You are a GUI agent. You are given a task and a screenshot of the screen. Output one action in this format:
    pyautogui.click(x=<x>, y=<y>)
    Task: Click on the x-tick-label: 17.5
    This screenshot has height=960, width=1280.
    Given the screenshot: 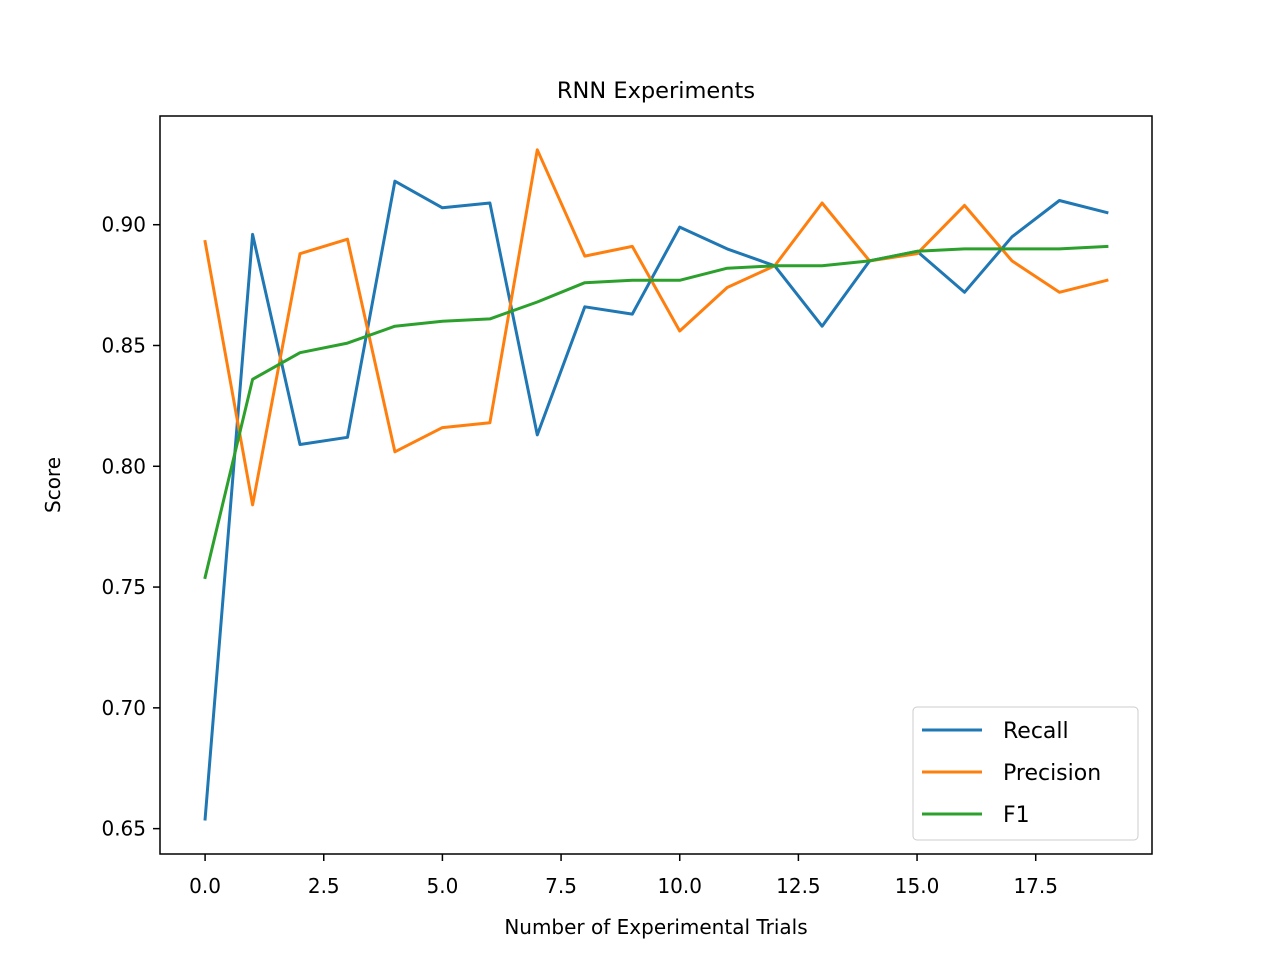 What is the action you would take?
    pyautogui.click(x=1035, y=886)
    